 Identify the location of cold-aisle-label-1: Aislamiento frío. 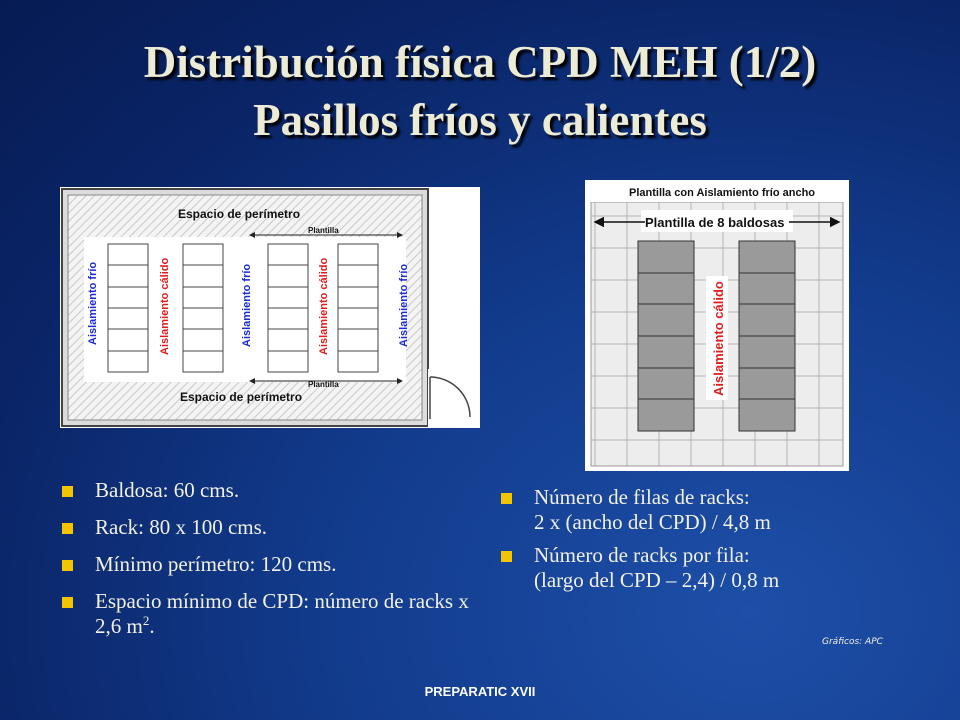
(93, 303).